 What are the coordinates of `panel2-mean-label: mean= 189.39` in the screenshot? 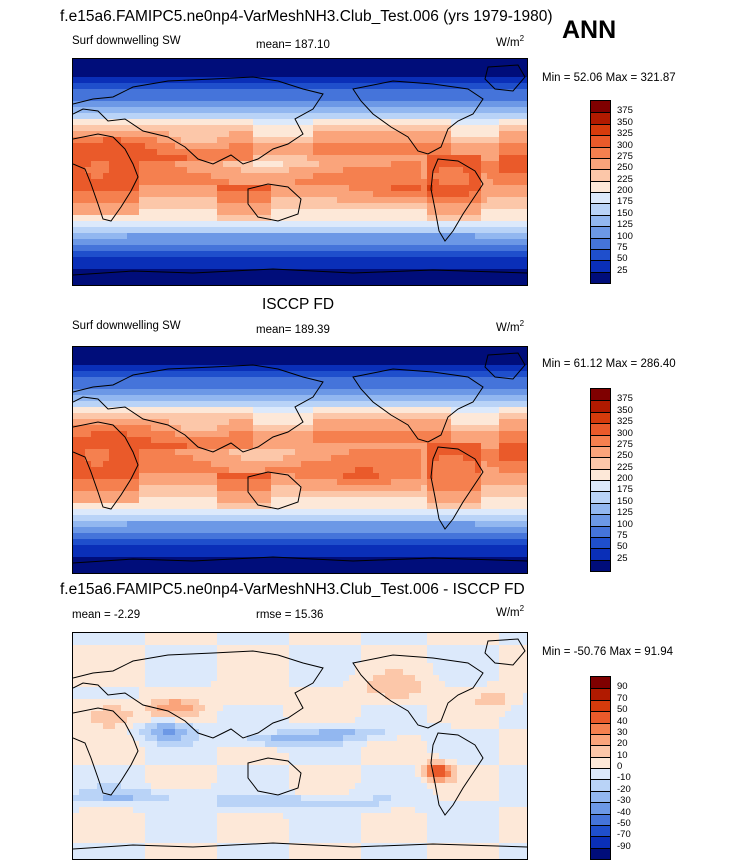 It's located at (293, 330).